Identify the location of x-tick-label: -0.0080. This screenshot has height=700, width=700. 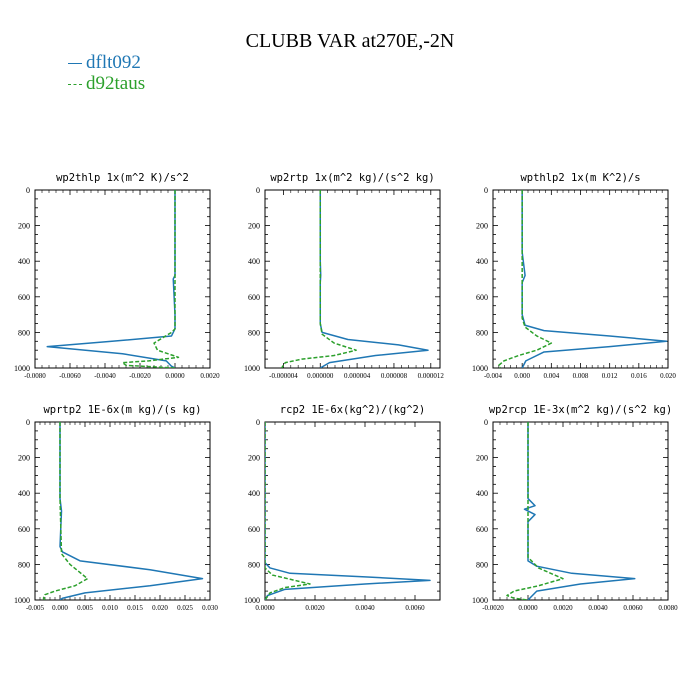
(35, 376).